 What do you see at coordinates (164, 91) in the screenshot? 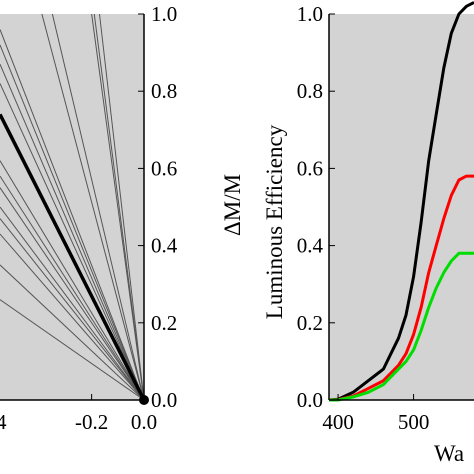
I see `left-y-tick-label: 0.8` at bounding box center [164, 91].